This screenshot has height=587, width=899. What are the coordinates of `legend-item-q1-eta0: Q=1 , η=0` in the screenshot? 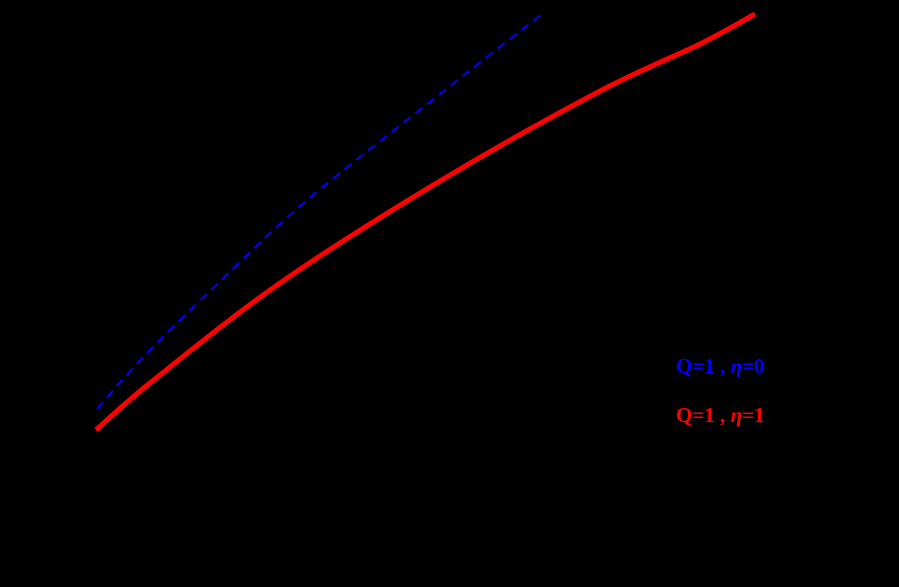 It's located at (720, 366).